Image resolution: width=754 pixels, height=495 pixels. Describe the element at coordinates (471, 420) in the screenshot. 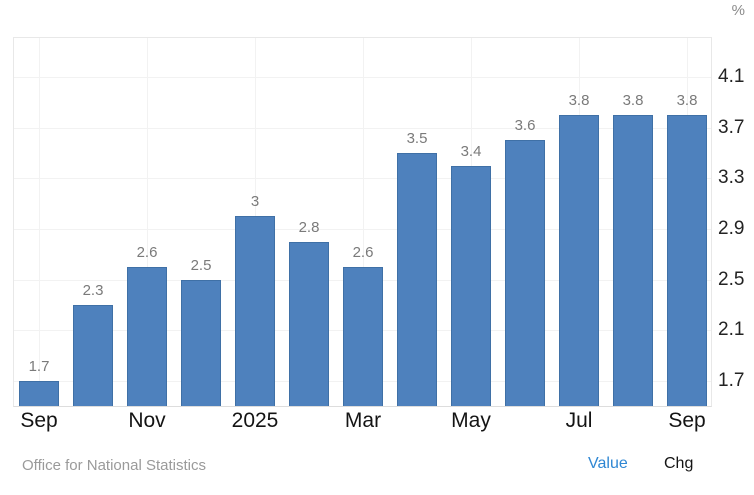

I see `x-tick-label: May` at that location.